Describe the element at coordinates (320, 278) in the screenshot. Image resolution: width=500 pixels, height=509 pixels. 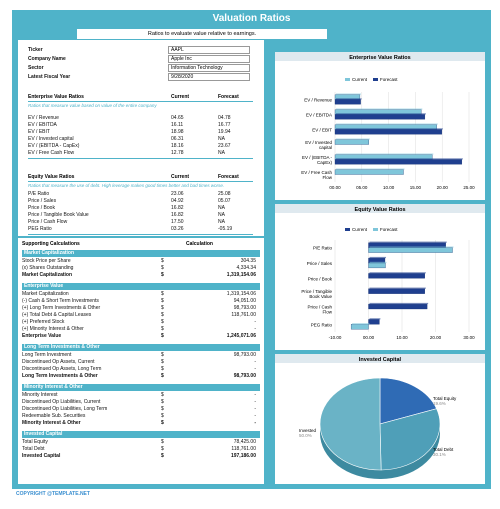
I see `category-label: Price / Book` at that location.